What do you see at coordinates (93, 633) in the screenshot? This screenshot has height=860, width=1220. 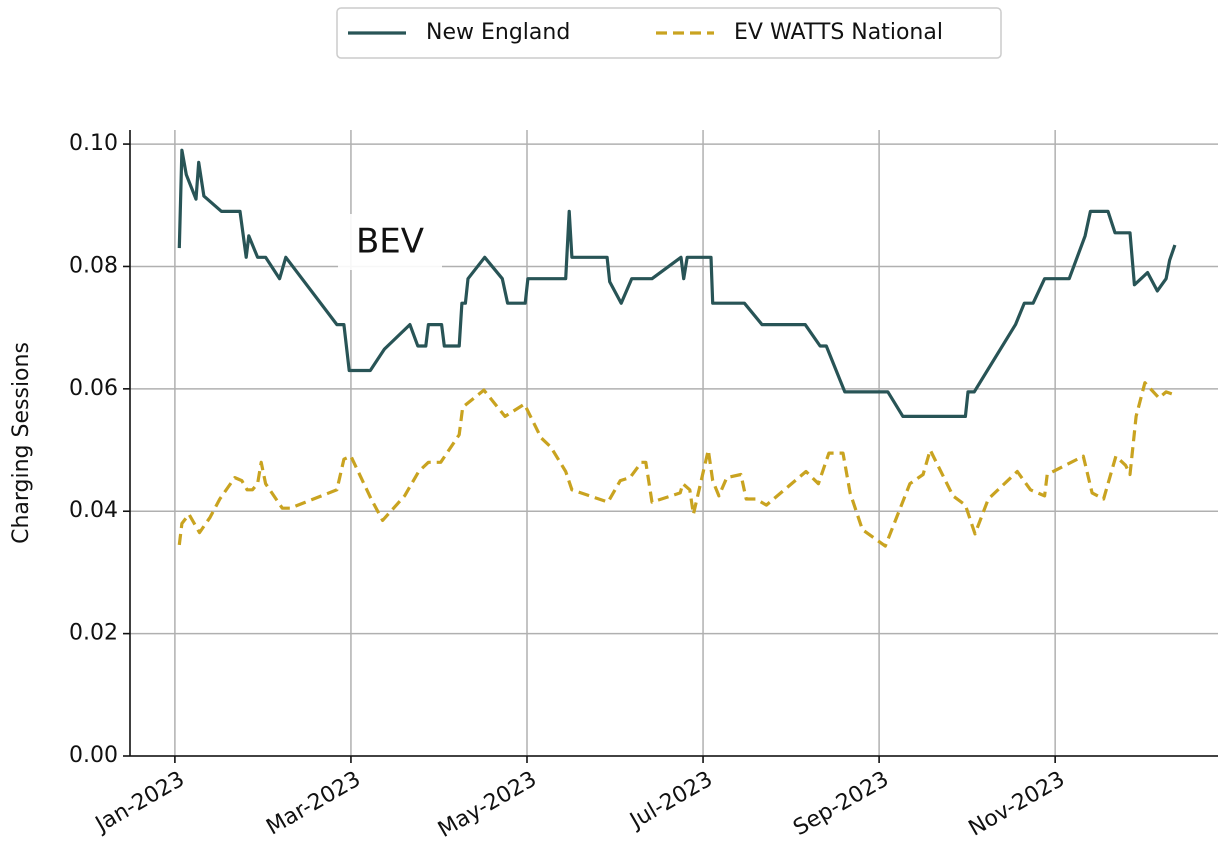 I see `y-tick-label: 0.02` at bounding box center [93, 633].